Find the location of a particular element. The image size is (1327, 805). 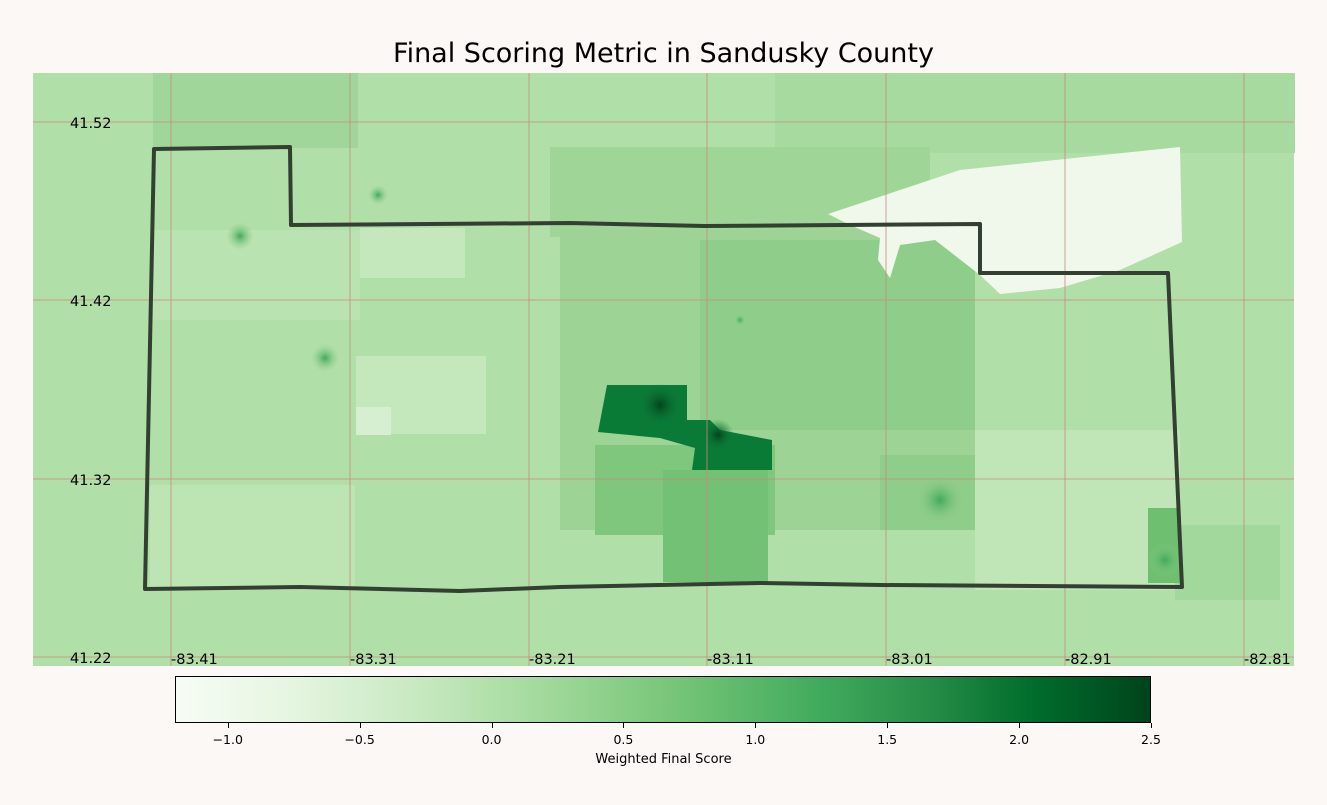

lat-tick-label: 41.42 is located at coordinates (91, 302).